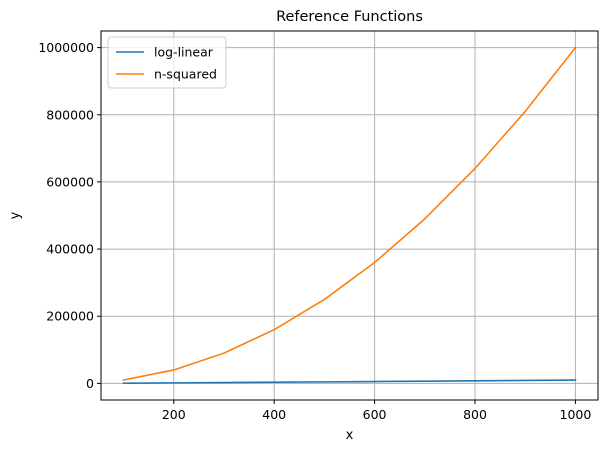 The width and height of the screenshot is (610, 453). What do you see at coordinates (66, 47) in the screenshot?
I see `y-tick-label: 1000000` at bounding box center [66, 47].